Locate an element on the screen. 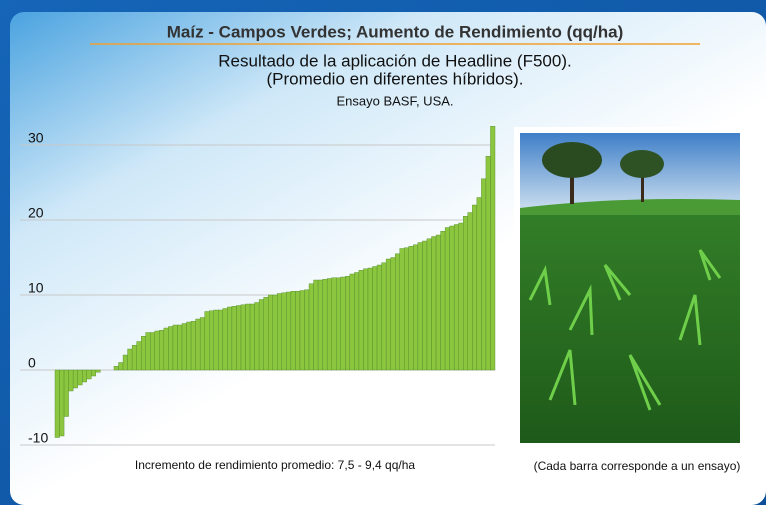  y-tick-label: 30 is located at coordinates (36, 138).